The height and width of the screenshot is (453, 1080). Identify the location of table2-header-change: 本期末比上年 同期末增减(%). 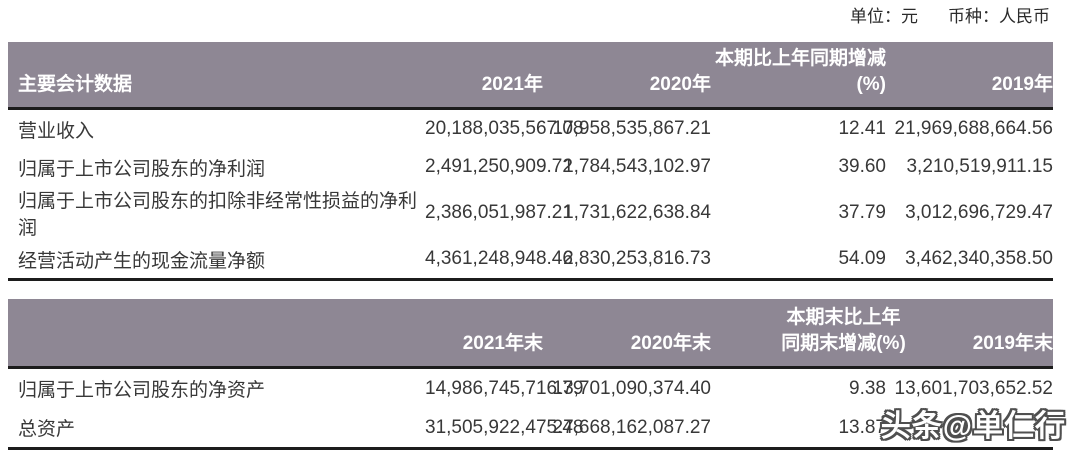
(808, 334).